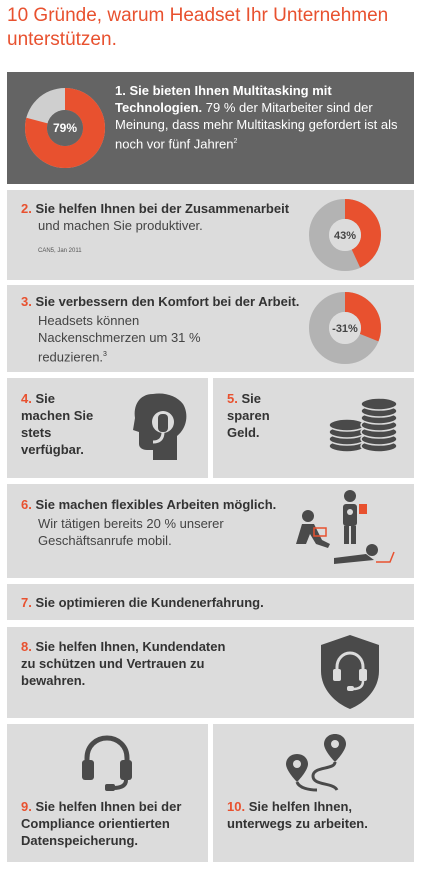 This screenshot has height=871, width=421. What do you see at coordinates (107, 763) in the screenshot?
I see `headset-icon` at bounding box center [107, 763].